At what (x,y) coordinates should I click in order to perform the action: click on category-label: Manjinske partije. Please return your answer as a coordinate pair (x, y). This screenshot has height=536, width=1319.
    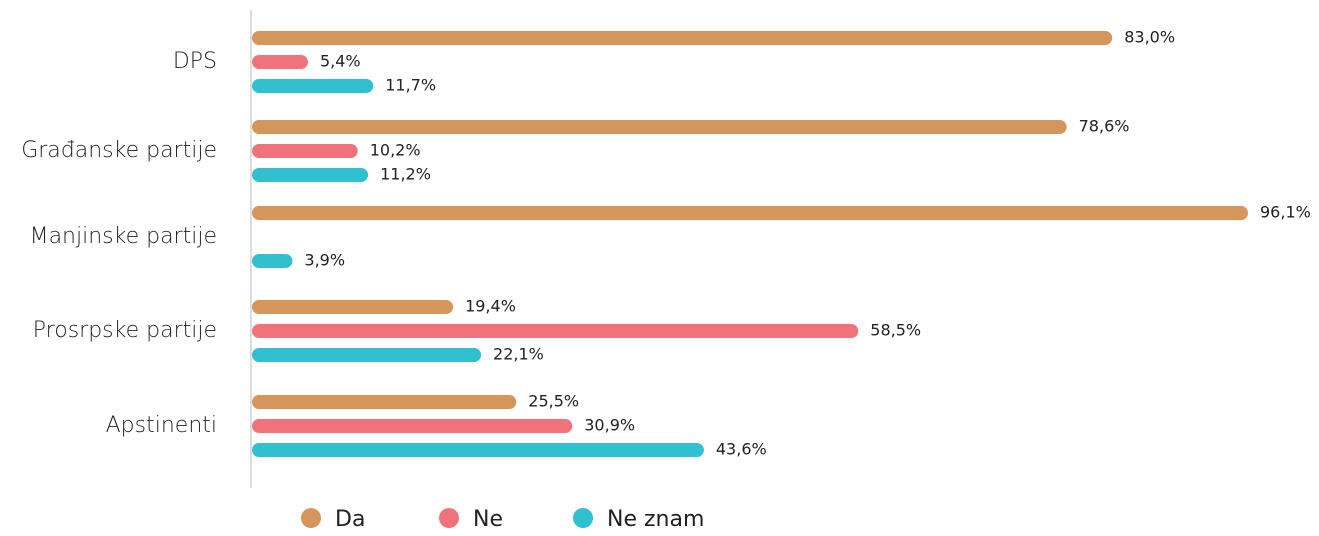
    Looking at the image, I should click on (123, 236).